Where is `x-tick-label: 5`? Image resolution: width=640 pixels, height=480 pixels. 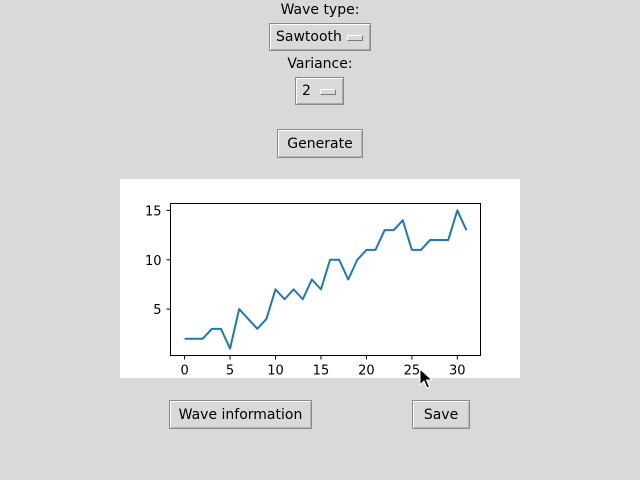 x-tick-label: 5 is located at coordinates (230, 371).